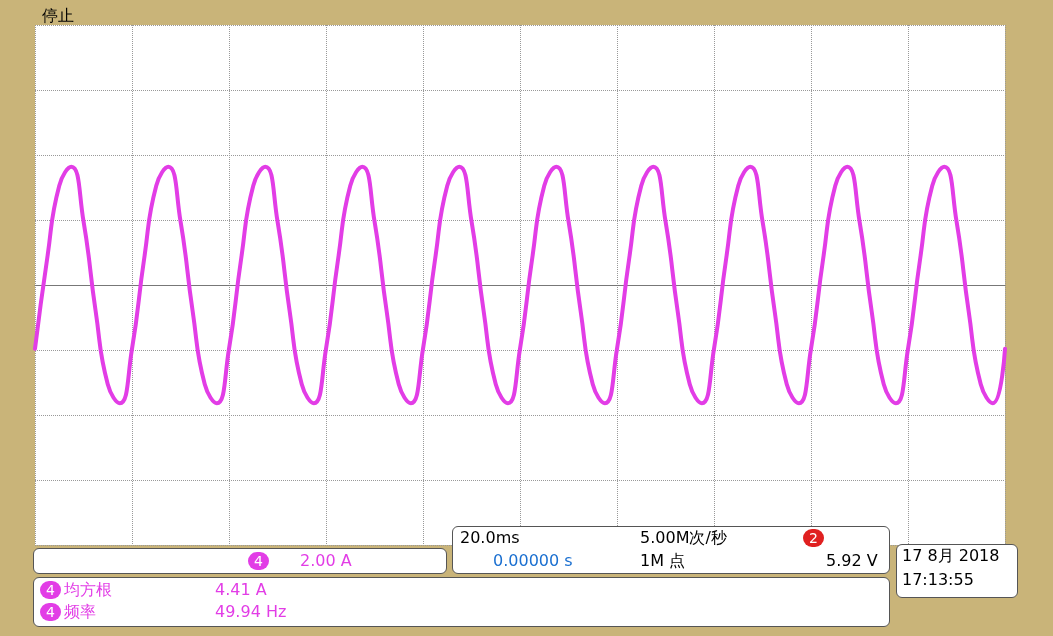 The height and width of the screenshot is (636, 1053). What do you see at coordinates (852, 561) in the screenshot?
I see `text: 5.92 V` at bounding box center [852, 561].